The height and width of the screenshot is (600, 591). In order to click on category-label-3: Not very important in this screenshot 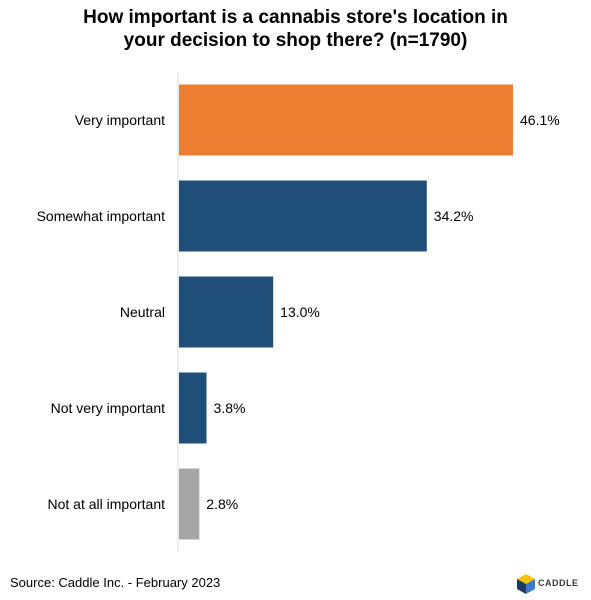, I will do `click(108, 408)`.